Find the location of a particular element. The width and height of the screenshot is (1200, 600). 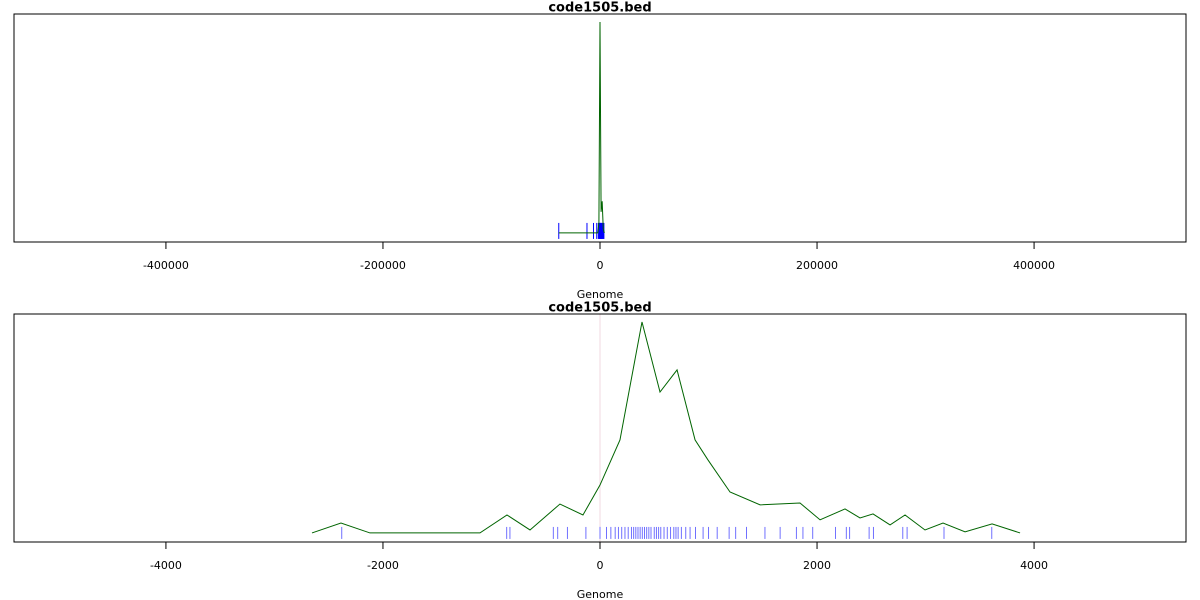

density-line is located at coordinates (581, 128).